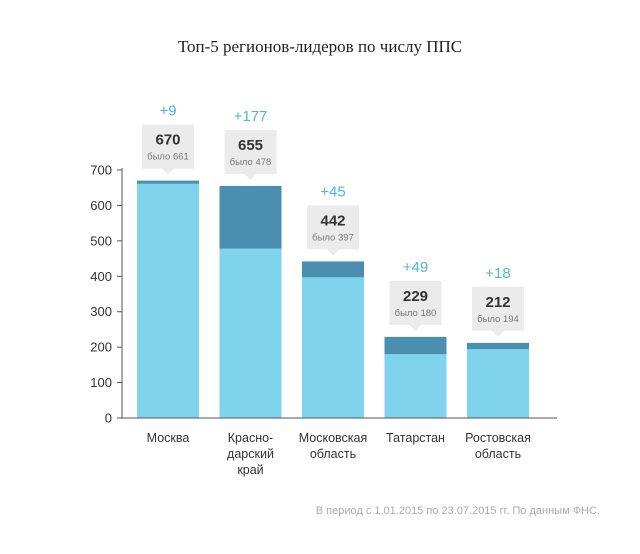 Image resolution: width=640 pixels, height=554 pixels. I want to click on bar-group: 212 было 194 +18, so click(498, 341).